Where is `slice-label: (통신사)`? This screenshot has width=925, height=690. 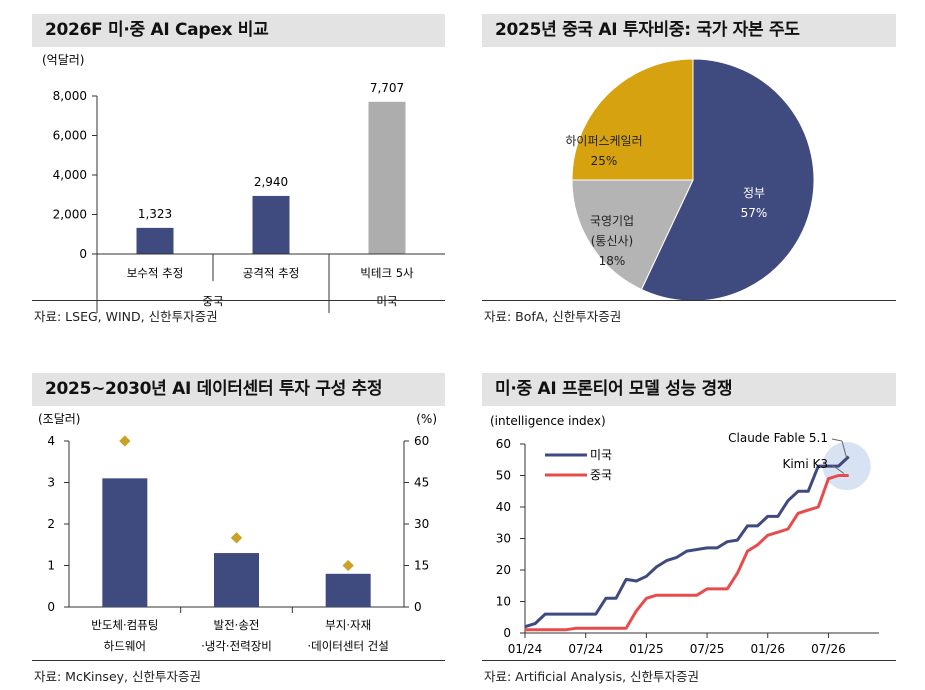
slice-label: (통신사) is located at coordinates (612, 241).